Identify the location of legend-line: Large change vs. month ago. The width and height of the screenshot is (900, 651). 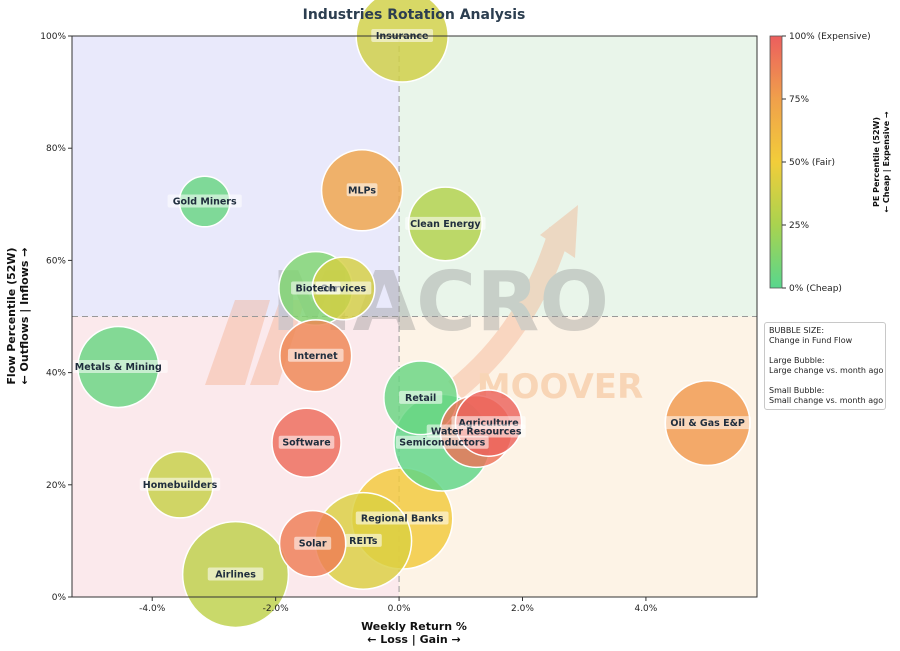
(826, 370).